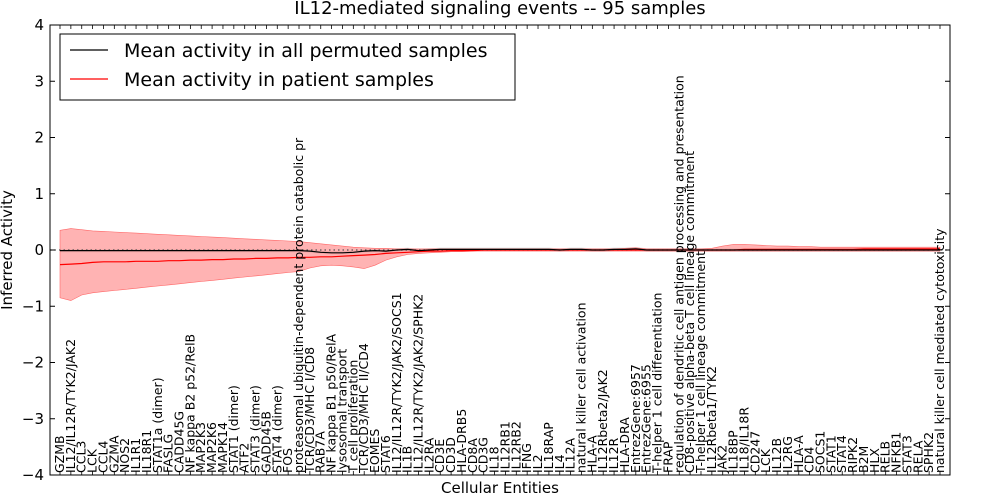 Image resolution: width=1000 pixels, height=500 pixels. Describe the element at coordinates (168, 453) in the screenshot. I see `entity-label: FASLG` at that location.